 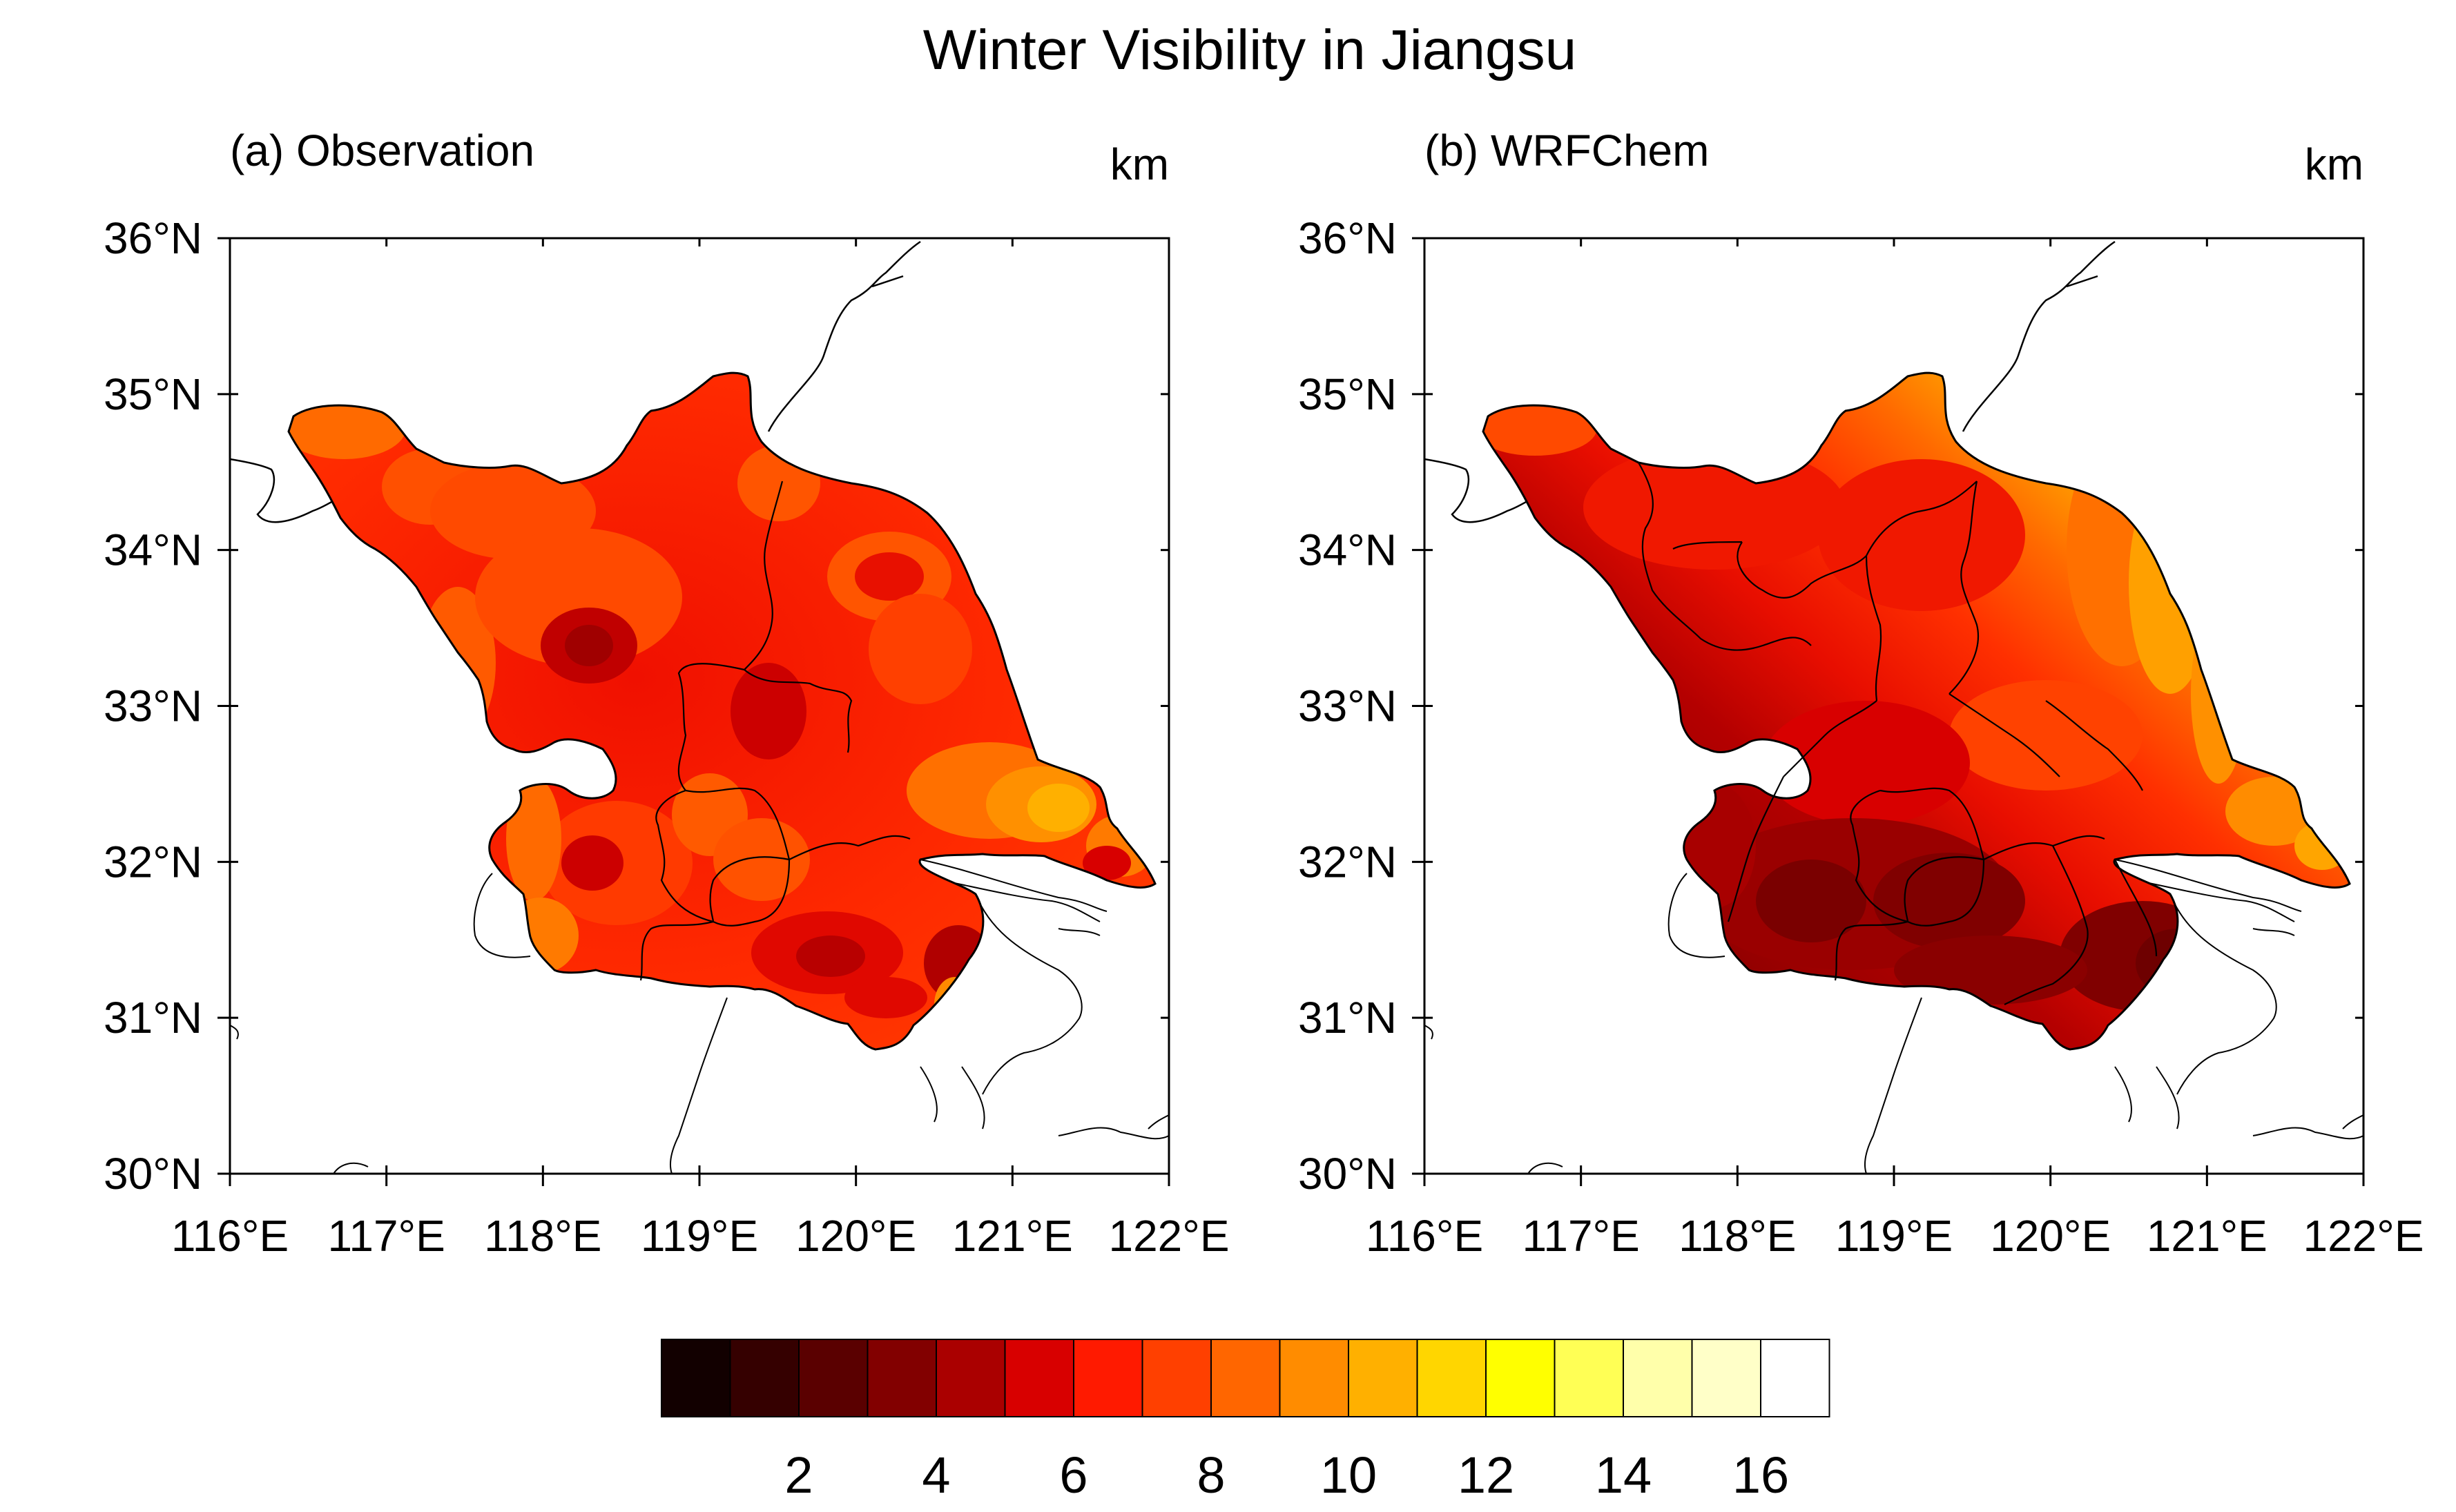 What do you see at coordinates (1486, 1475) in the screenshot?
I see `colorbar-label: 12` at bounding box center [1486, 1475].